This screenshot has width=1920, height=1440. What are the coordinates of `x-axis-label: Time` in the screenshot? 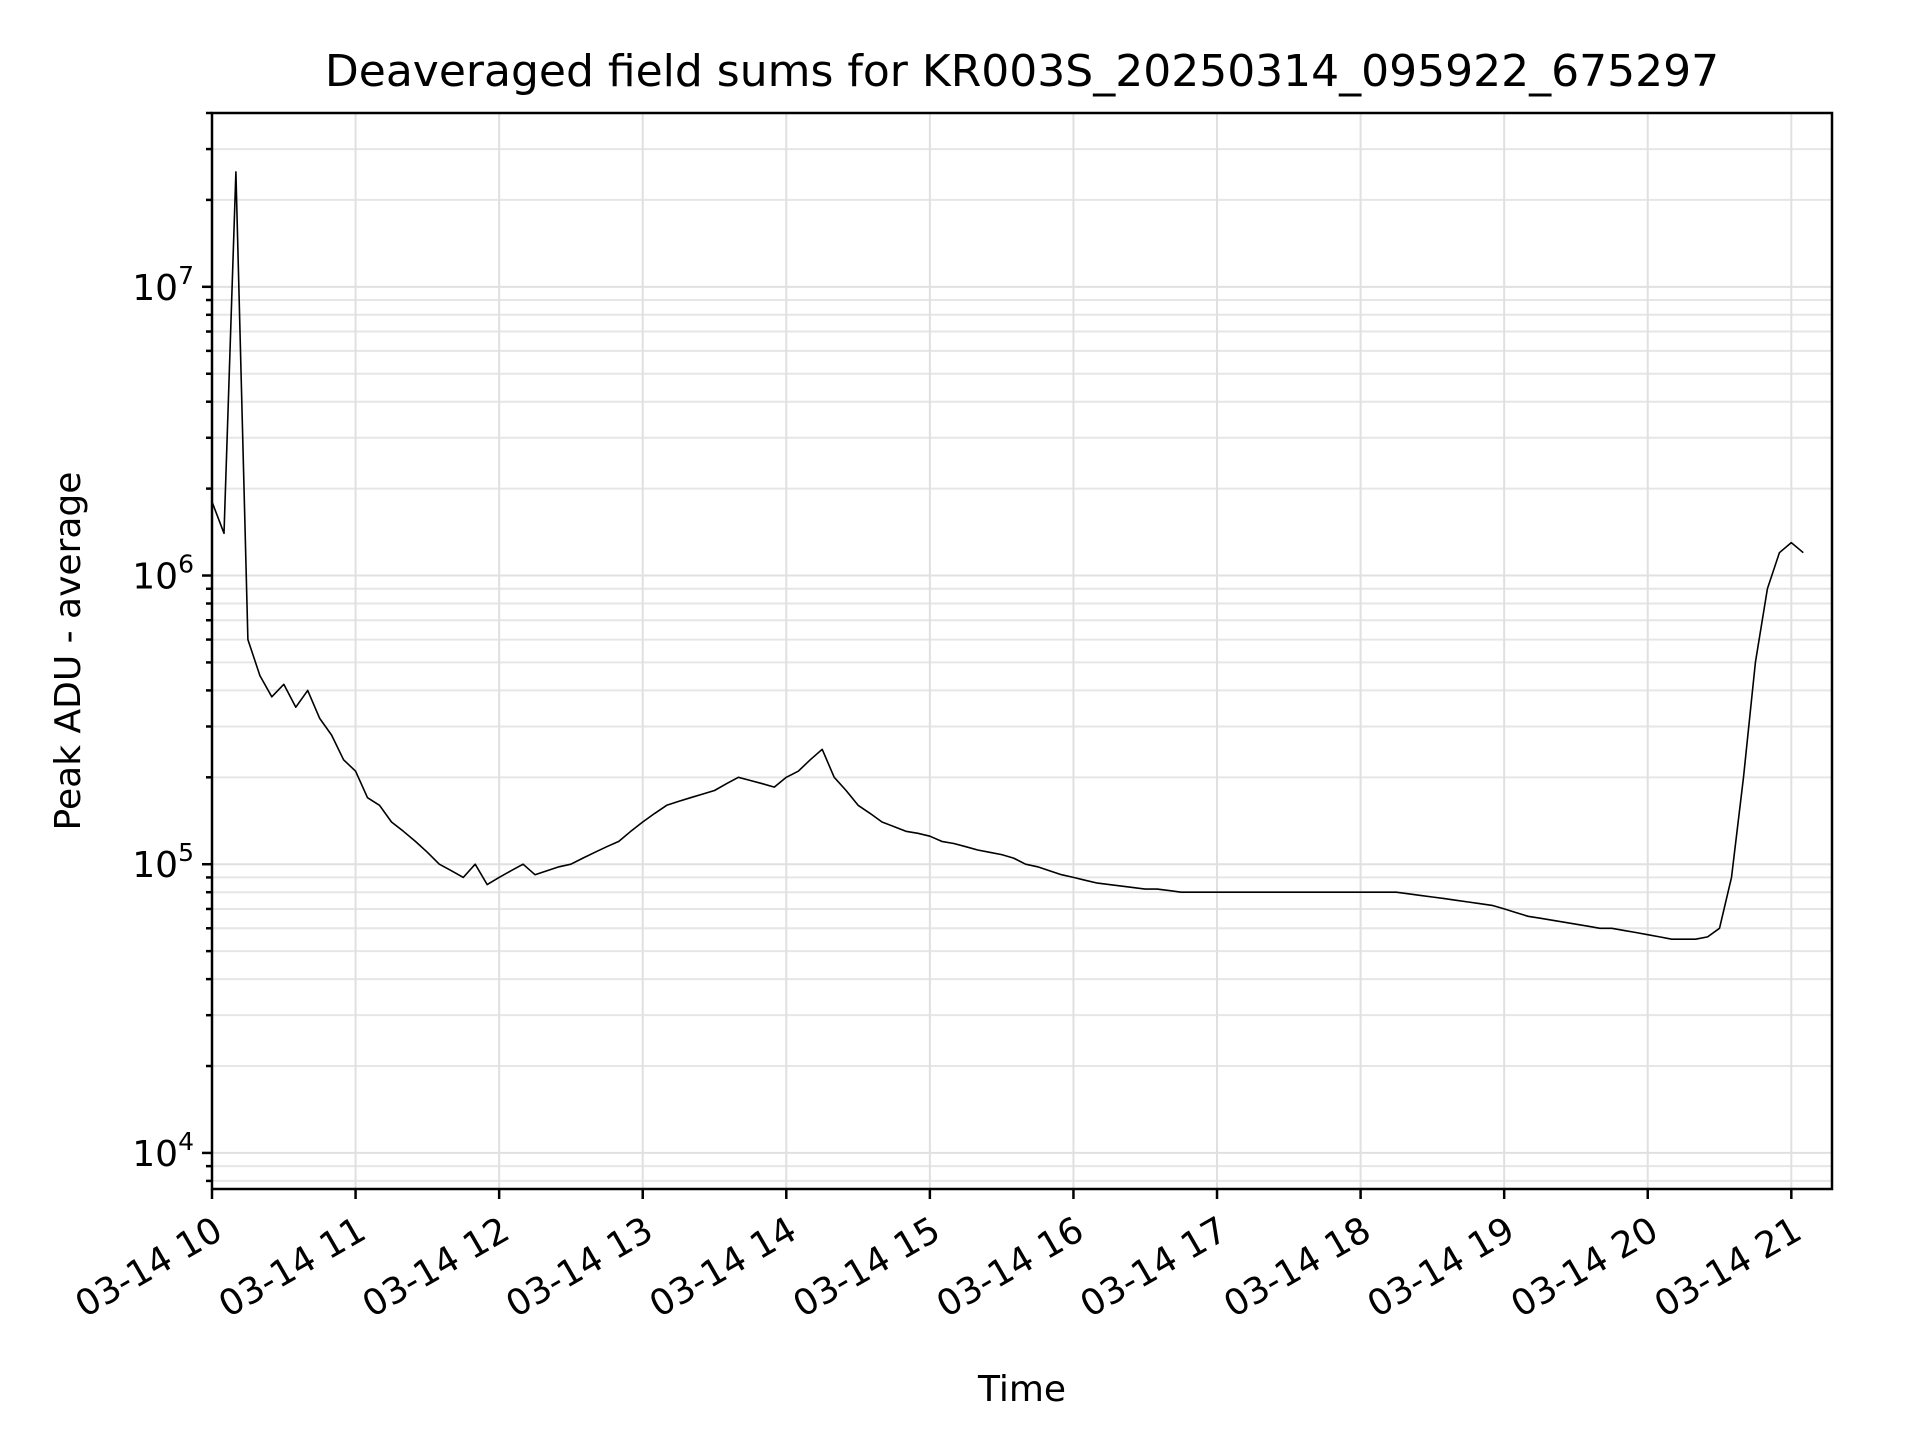 It's located at (1021, 1389).